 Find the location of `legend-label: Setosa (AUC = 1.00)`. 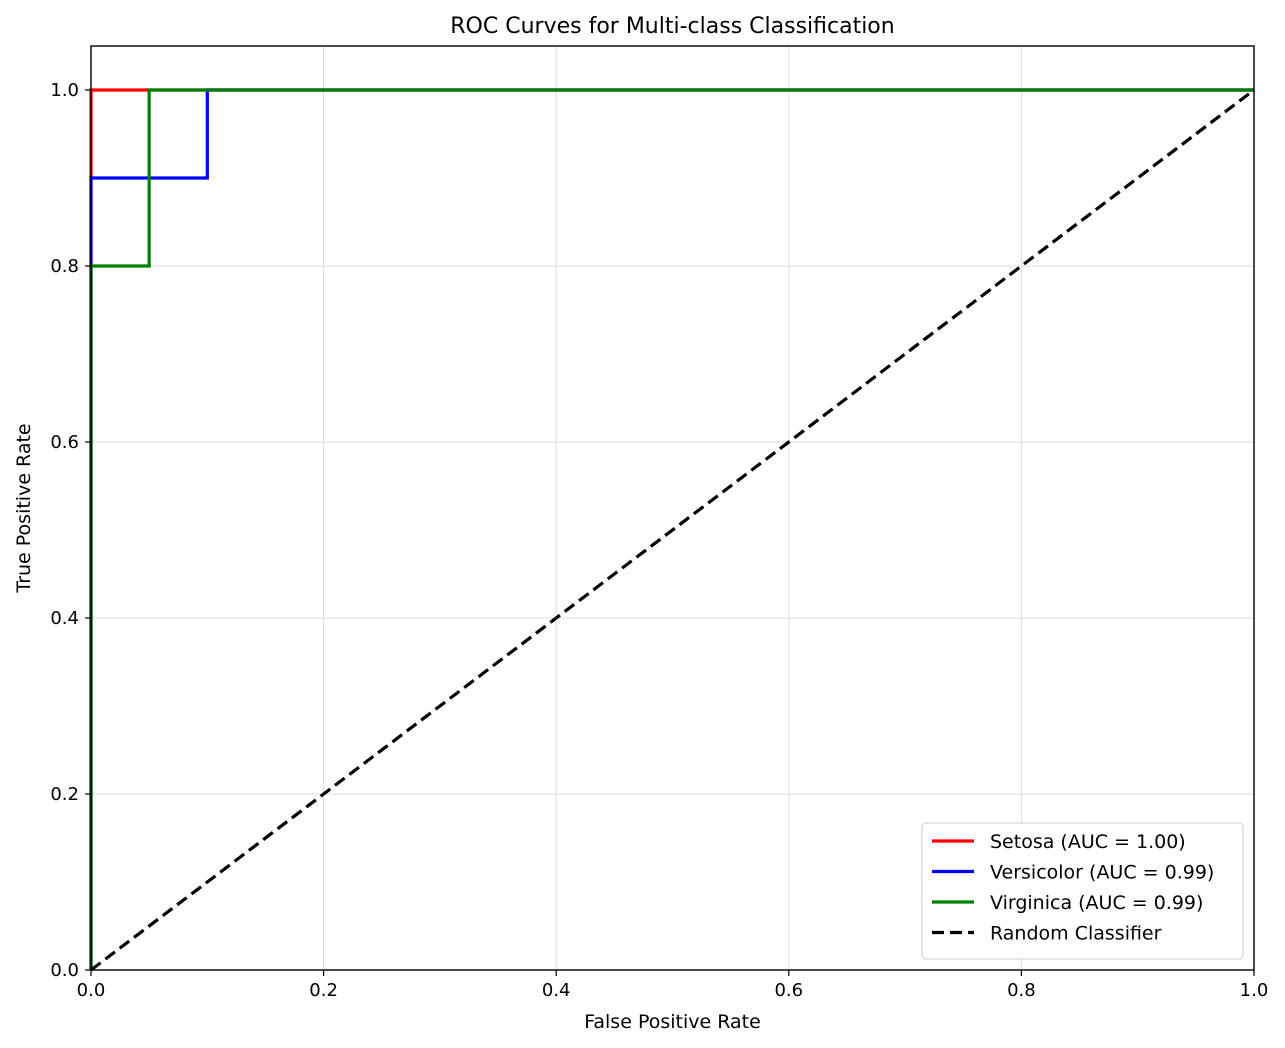

legend-label: Setosa (AUC = 1.00) is located at coordinates (1088, 842).